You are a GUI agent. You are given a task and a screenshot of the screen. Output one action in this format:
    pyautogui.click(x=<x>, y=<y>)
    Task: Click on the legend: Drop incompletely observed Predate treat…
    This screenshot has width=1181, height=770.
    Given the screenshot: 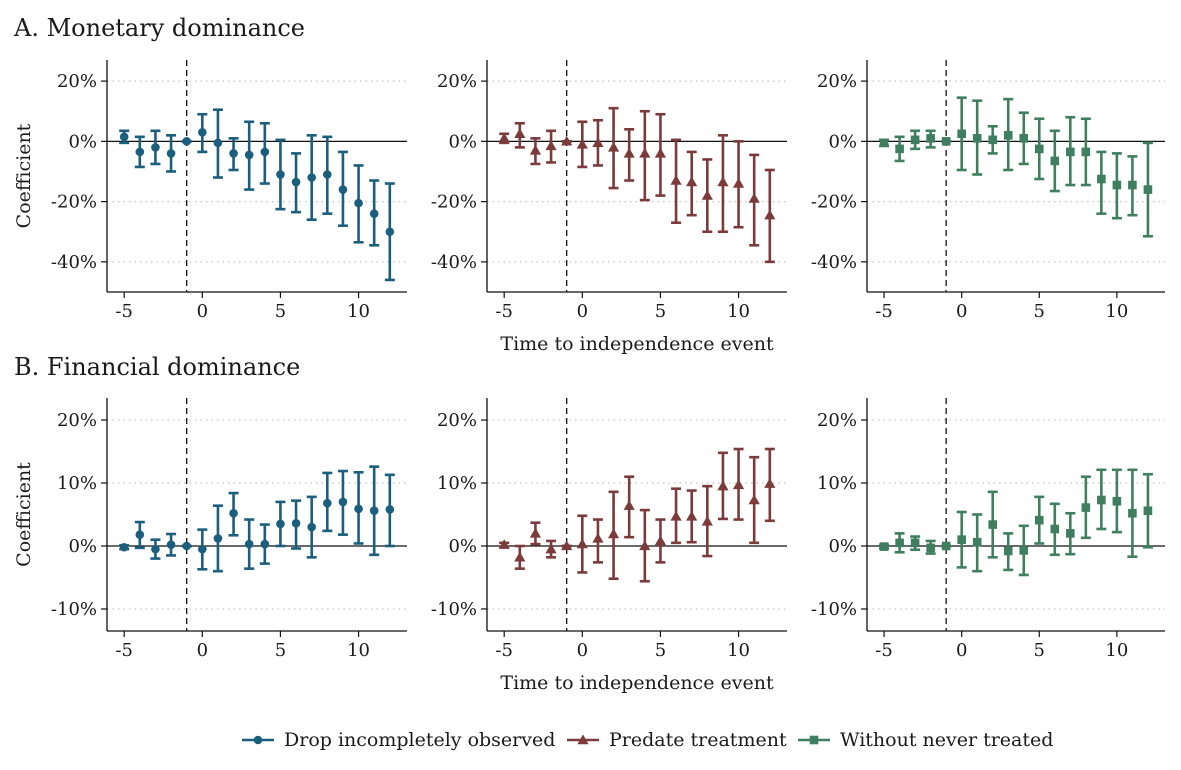 What is the action you would take?
    pyautogui.click(x=647, y=740)
    